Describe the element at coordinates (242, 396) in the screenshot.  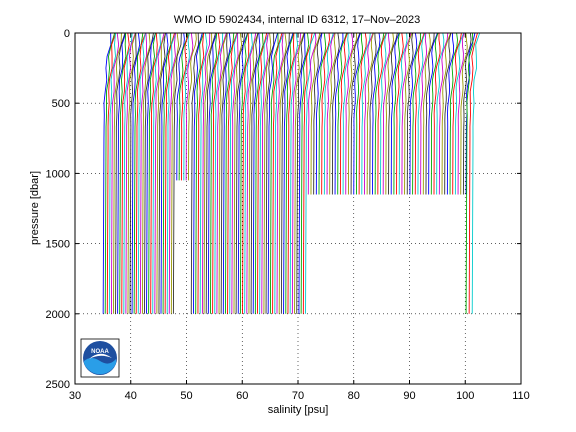
I see `x-tick-label: 60` at that location.